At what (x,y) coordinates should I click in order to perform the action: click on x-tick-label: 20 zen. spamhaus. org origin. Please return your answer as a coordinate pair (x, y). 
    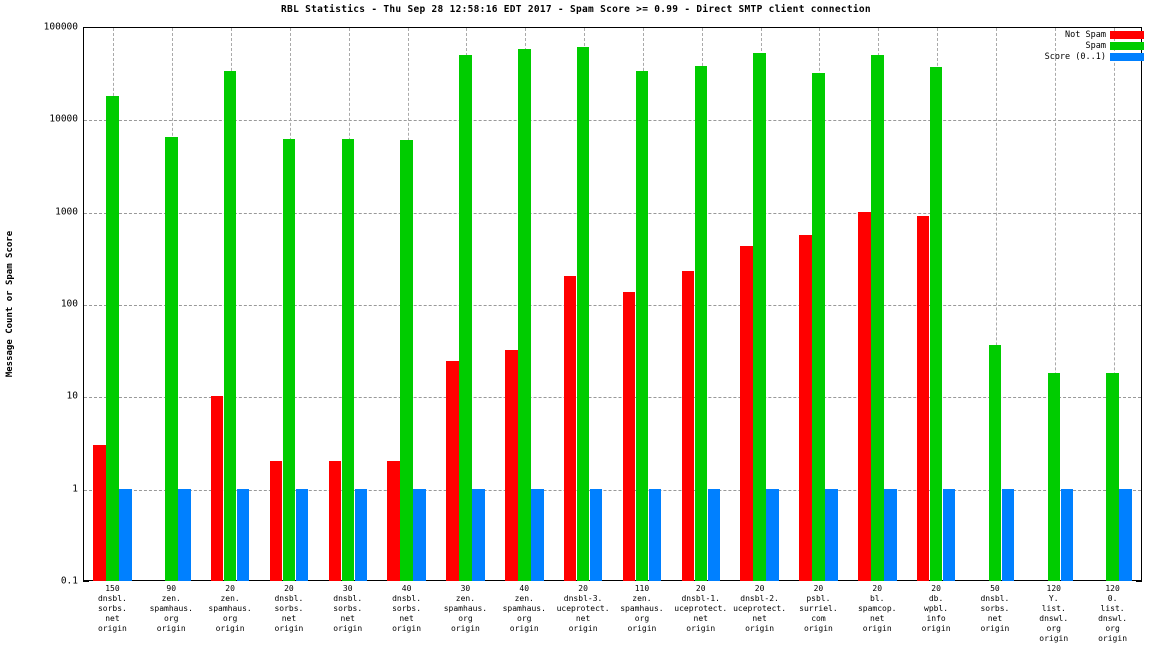
    Looking at the image, I should click on (230, 609).